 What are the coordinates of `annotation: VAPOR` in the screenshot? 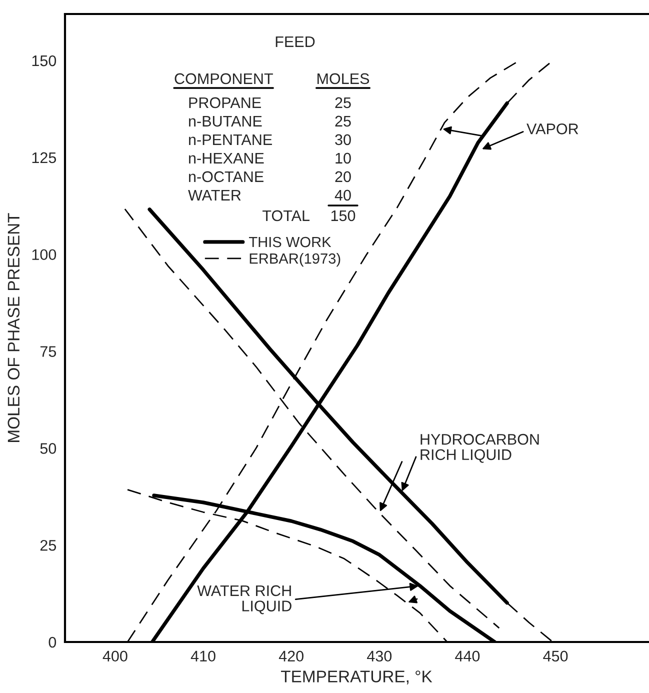 It's located at (552, 129).